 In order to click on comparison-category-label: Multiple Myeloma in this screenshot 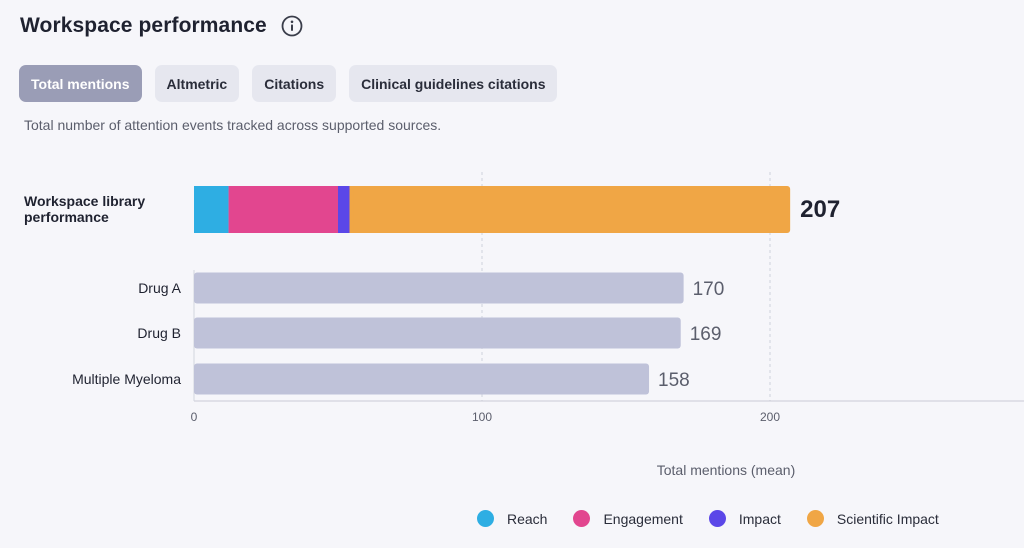, I will do `click(126, 379)`.